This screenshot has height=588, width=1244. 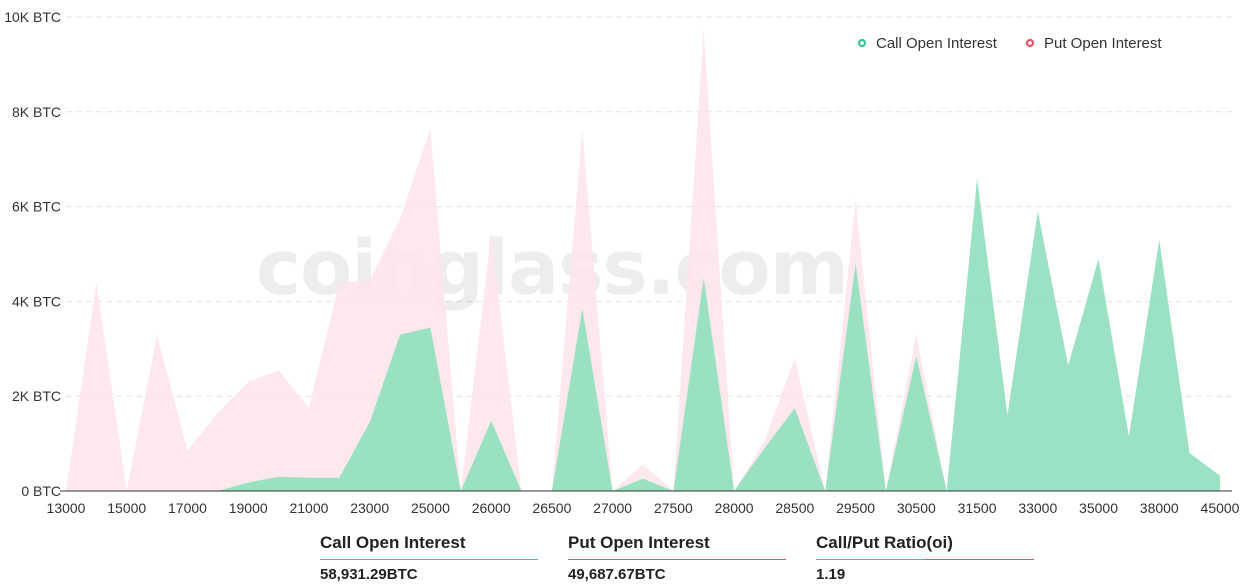 What do you see at coordinates (677, 556) in the screenshot?
I see `put-oi-stat: Put Open Interest 49,687.67BTC` at bounding box center [677, 556].